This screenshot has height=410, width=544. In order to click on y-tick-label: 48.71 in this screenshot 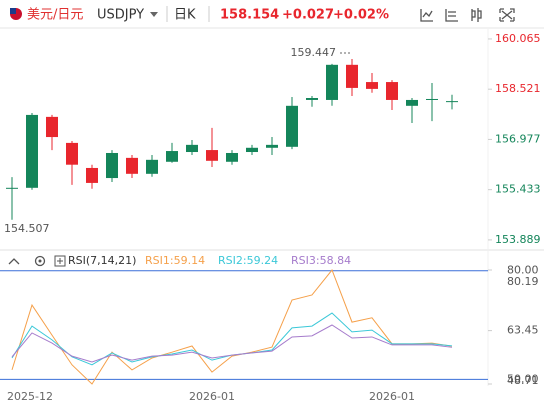, I will do `click(523, 380)`.